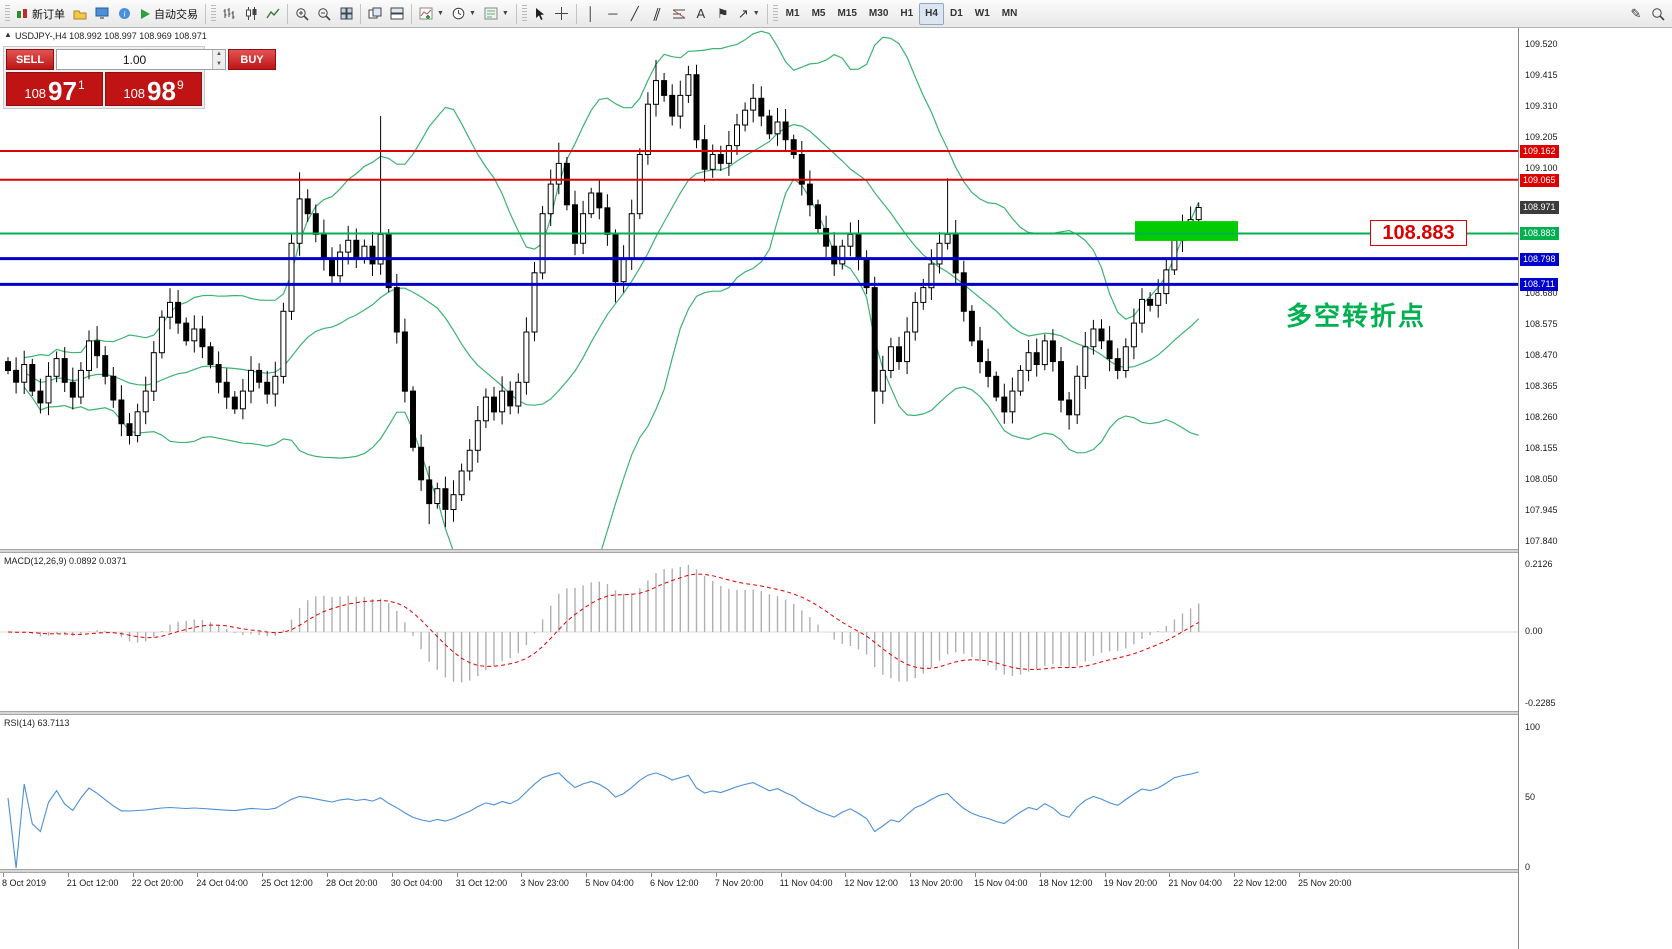 The width and height of the screenshot is (1672, 949). I want to click on rsi-label: RSI(14) 63.7113, so click(37, 723).